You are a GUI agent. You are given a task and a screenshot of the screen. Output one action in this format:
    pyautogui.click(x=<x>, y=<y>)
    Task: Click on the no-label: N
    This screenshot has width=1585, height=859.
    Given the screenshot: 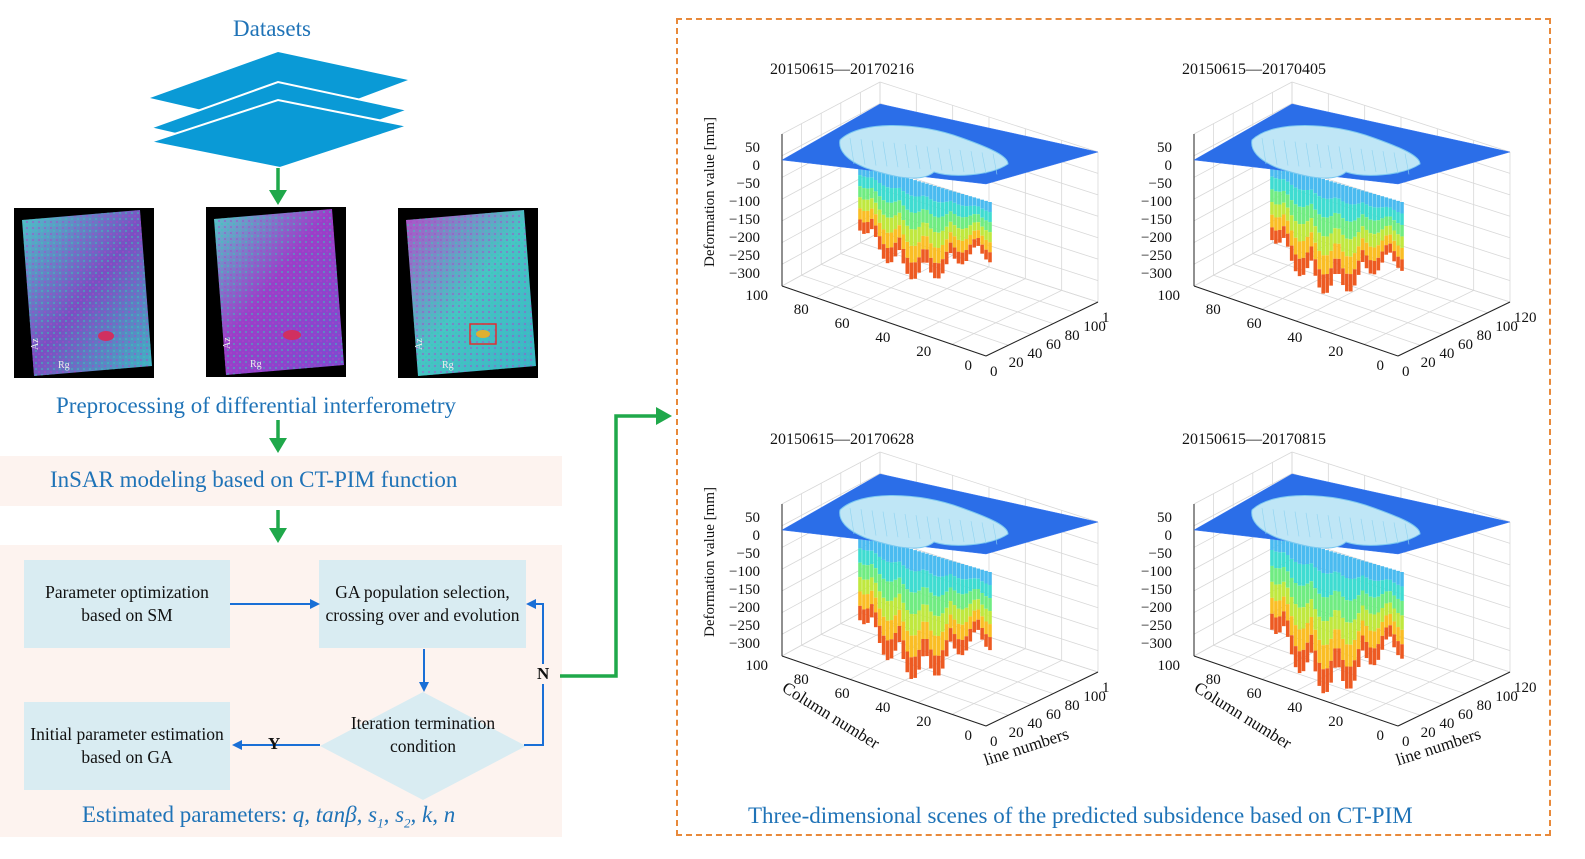 What is the action you would take?
    pyautogui.click(x=543, y=674)
    